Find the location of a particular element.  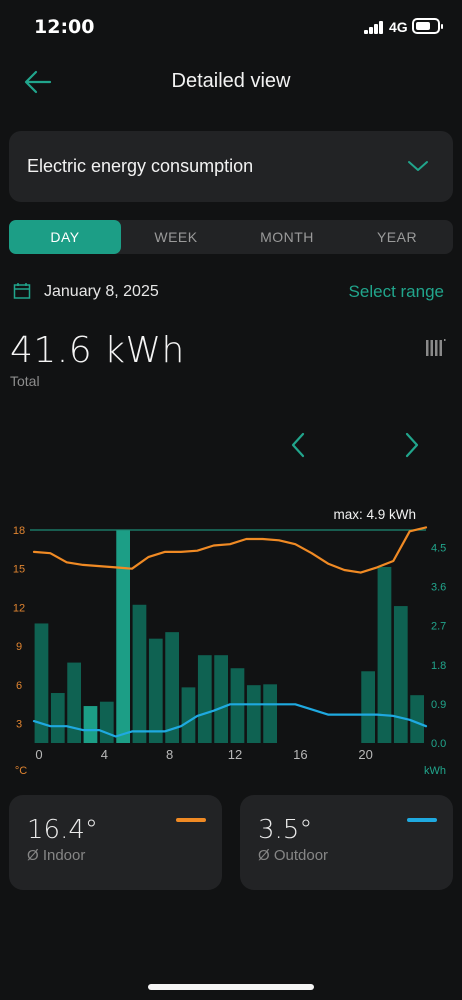

tab-month: MONTH is located at coordinates (287, 237).